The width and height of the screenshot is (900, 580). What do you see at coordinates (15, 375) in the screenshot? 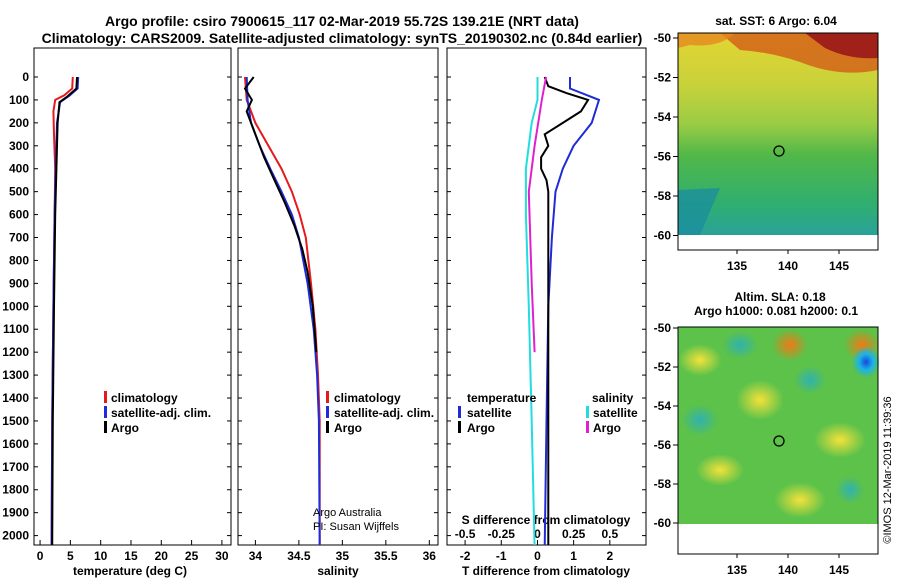
I see `depth-tick-label: 1300` at bounding box center [15, 375].